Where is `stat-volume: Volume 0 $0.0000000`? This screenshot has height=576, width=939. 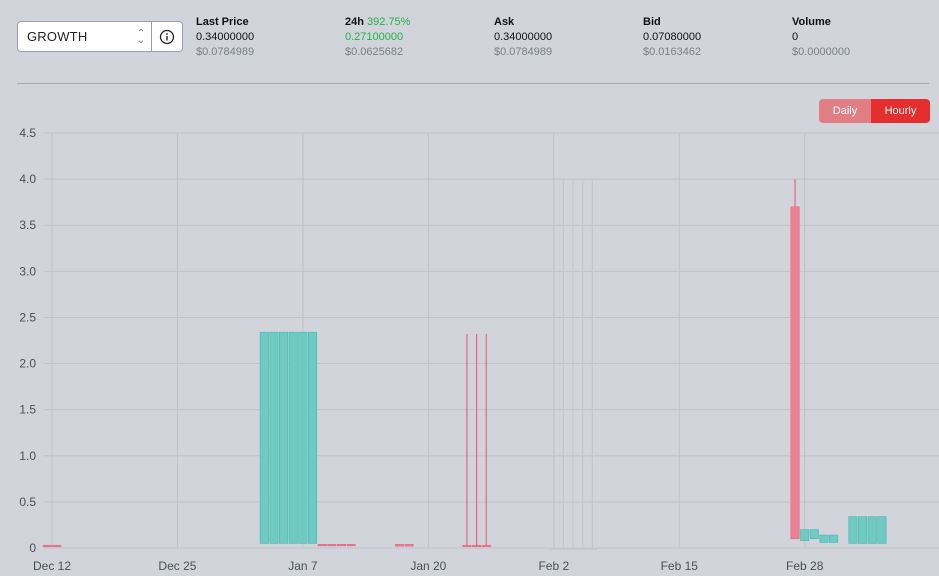
stat-volume: Volume 0 $0.0000000 is located at coordinates (821, 37).